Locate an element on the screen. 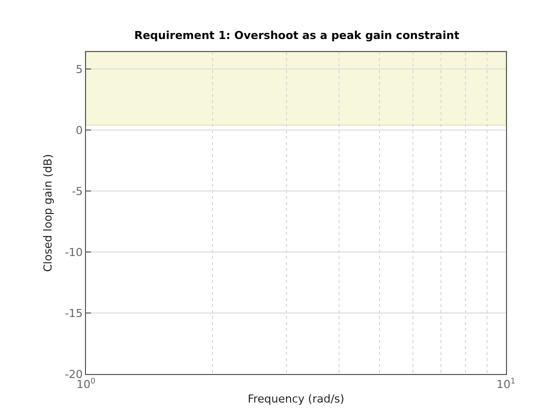 This screenshot has height=420, width=560. y-axis-title: Closed loop gain (dB) is located at coordinates (47, 213).